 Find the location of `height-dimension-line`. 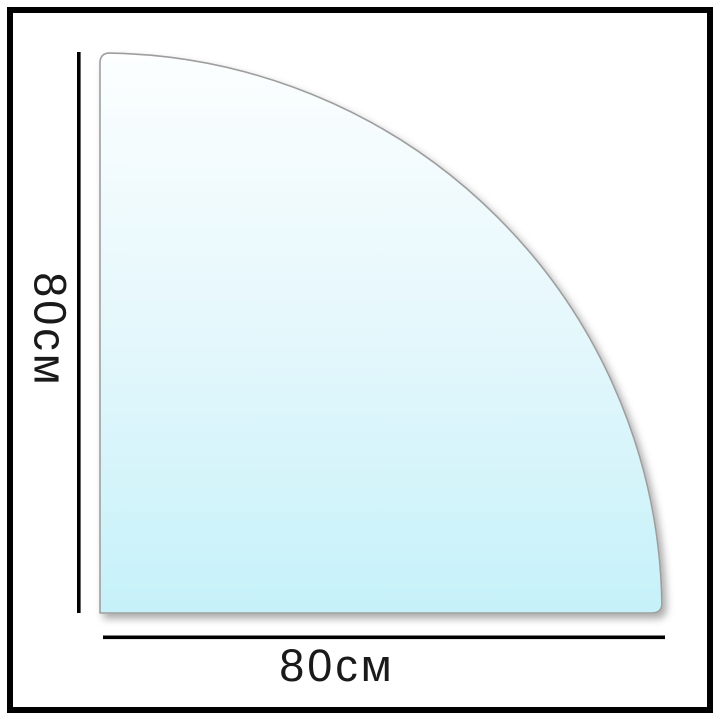

height-dimension-line is located at coordinates (79, 332).